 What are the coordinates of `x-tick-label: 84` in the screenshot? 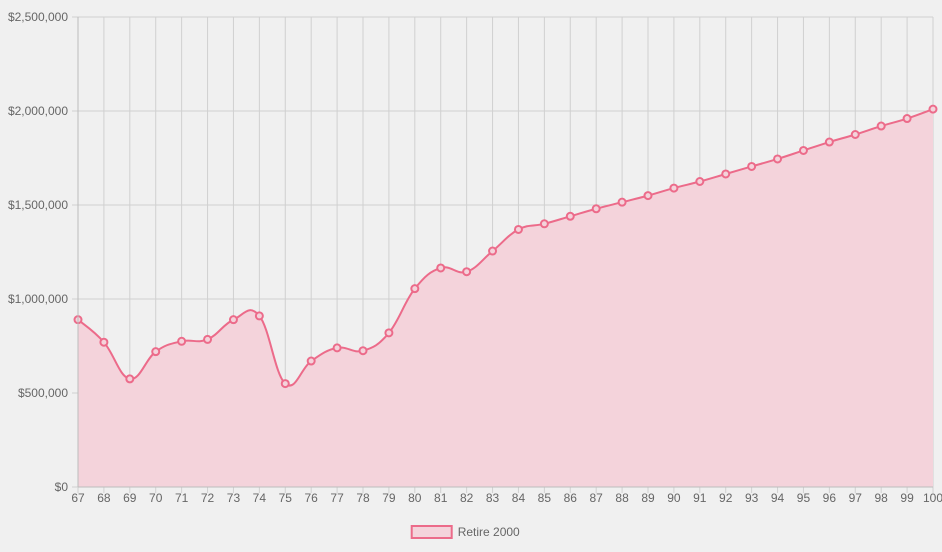 It's located at (519, 498).